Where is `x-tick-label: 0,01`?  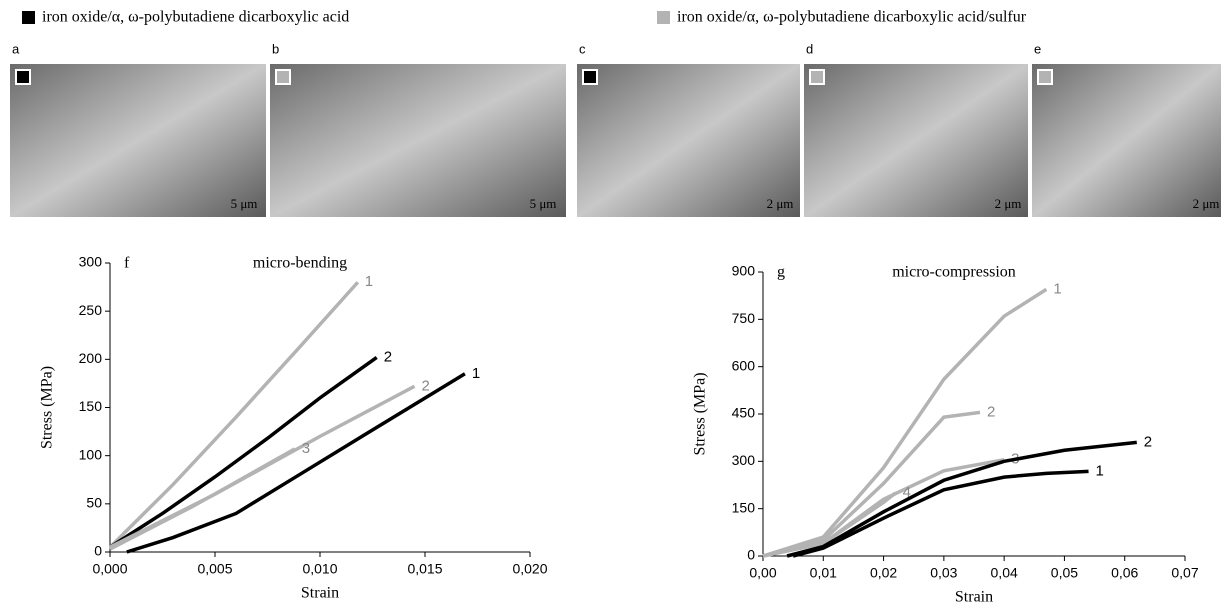
x-tick-label: 0,01 is located at coordinates (823, 573).